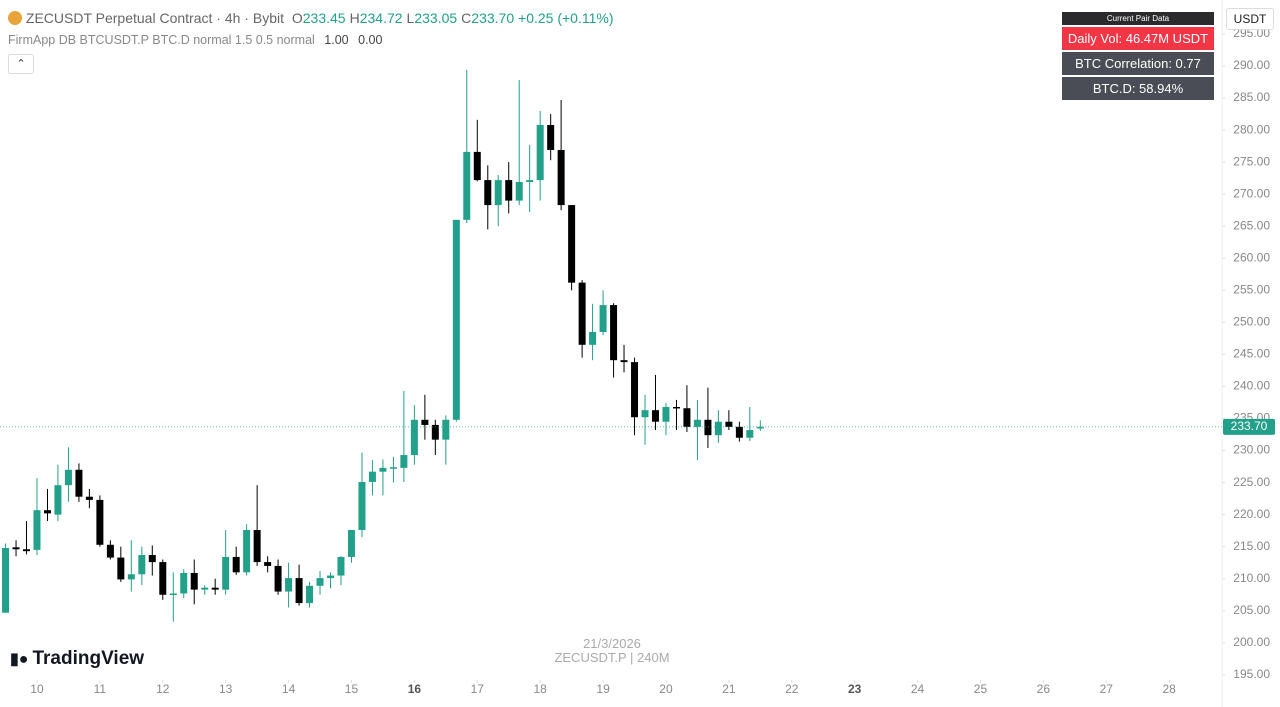  I want to click on y-tick-label: 205.00, so click(1251, 610).